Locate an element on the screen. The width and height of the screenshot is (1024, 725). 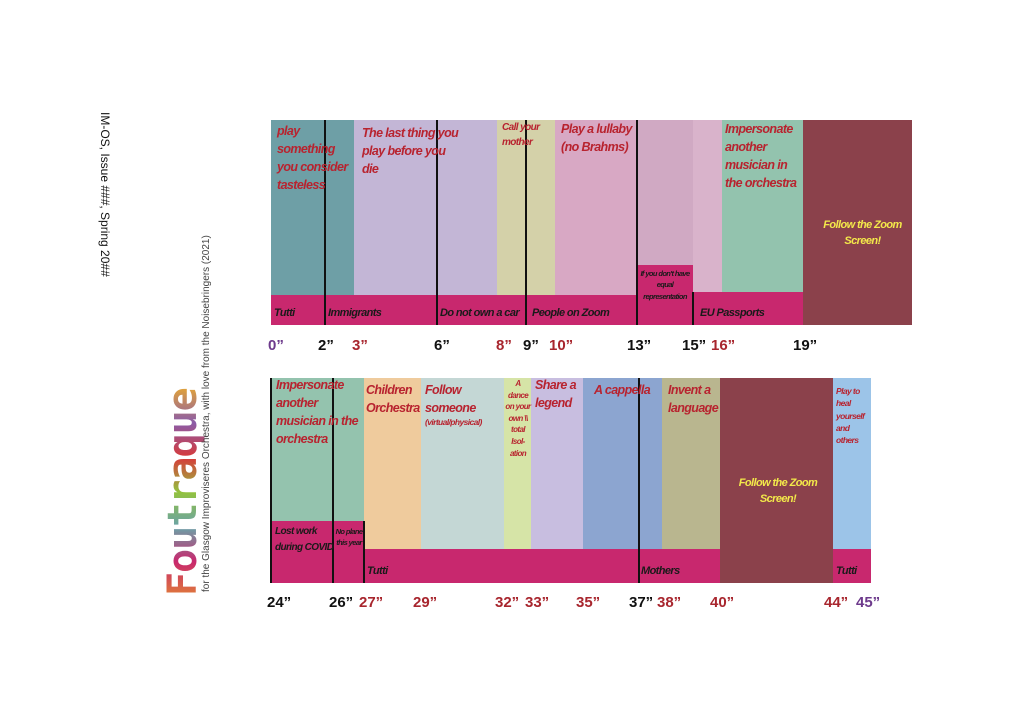
time-label: 3” is located at coordinates (360, 345).